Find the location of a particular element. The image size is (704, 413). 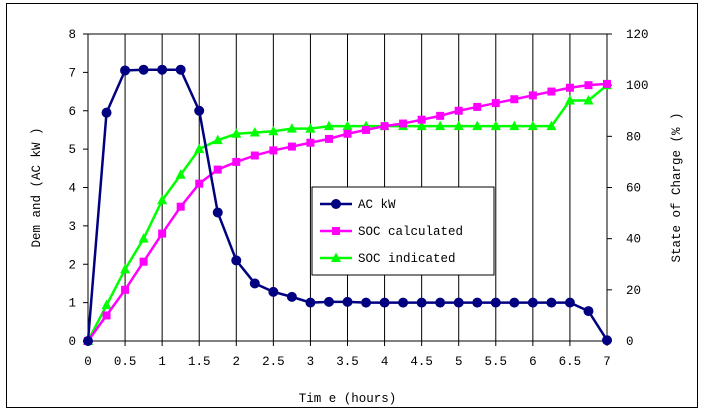

x-tick-label: 0.5 is located at coordinates (125, 362).